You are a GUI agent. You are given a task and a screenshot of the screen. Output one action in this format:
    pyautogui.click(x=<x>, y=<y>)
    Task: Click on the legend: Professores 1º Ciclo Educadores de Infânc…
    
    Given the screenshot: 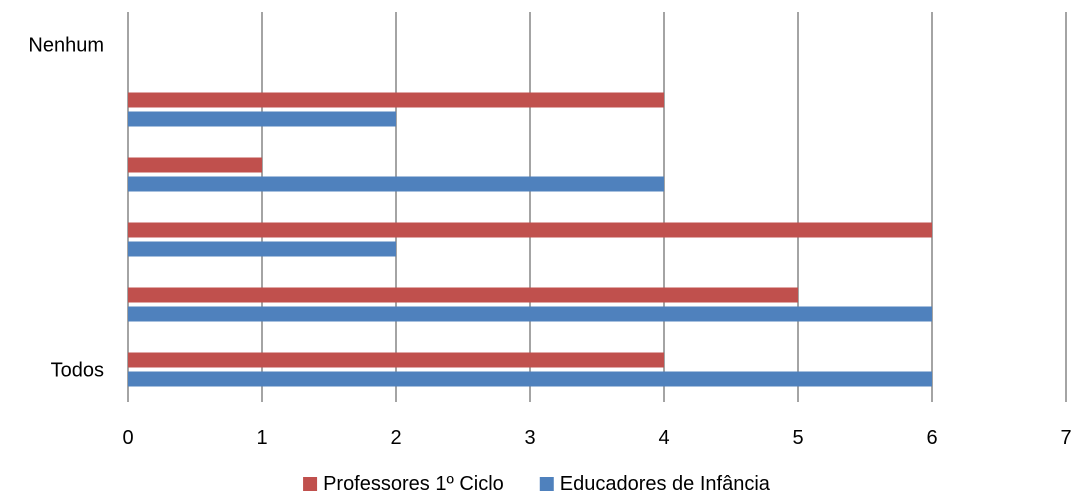 What is the action you would take?
    pyautogui.click(x=537, y=484)
    